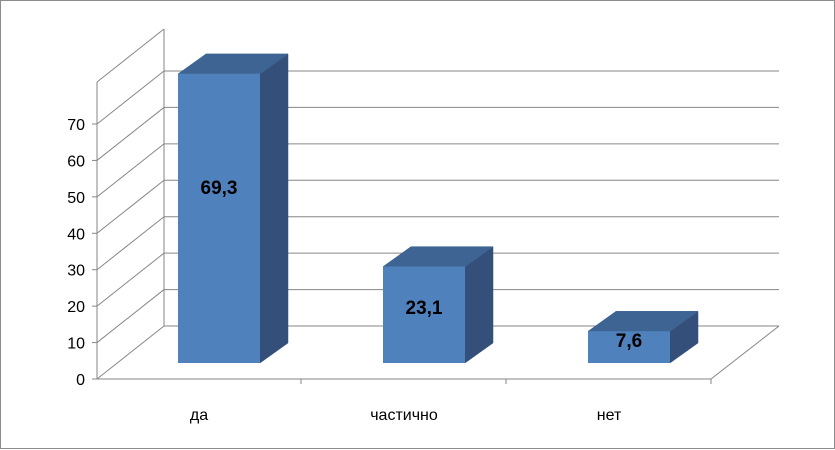 The image size is (835, 450). What do you see at coordinates (424, 308) in the screenshot?
I see `data-label: 23,1` at bounding box center [424, 308].